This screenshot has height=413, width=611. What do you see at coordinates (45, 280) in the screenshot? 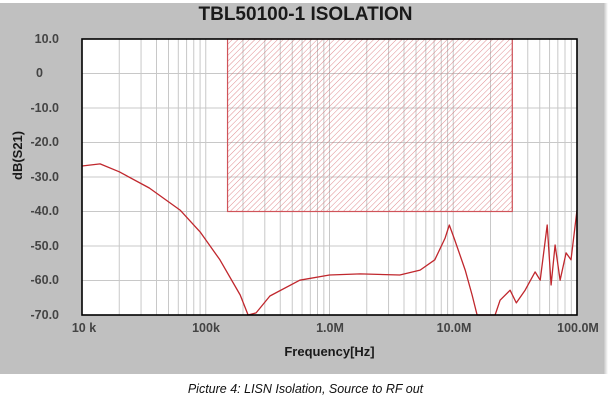
I see `y-tick: -60.0` at bounding box center [45, 280].